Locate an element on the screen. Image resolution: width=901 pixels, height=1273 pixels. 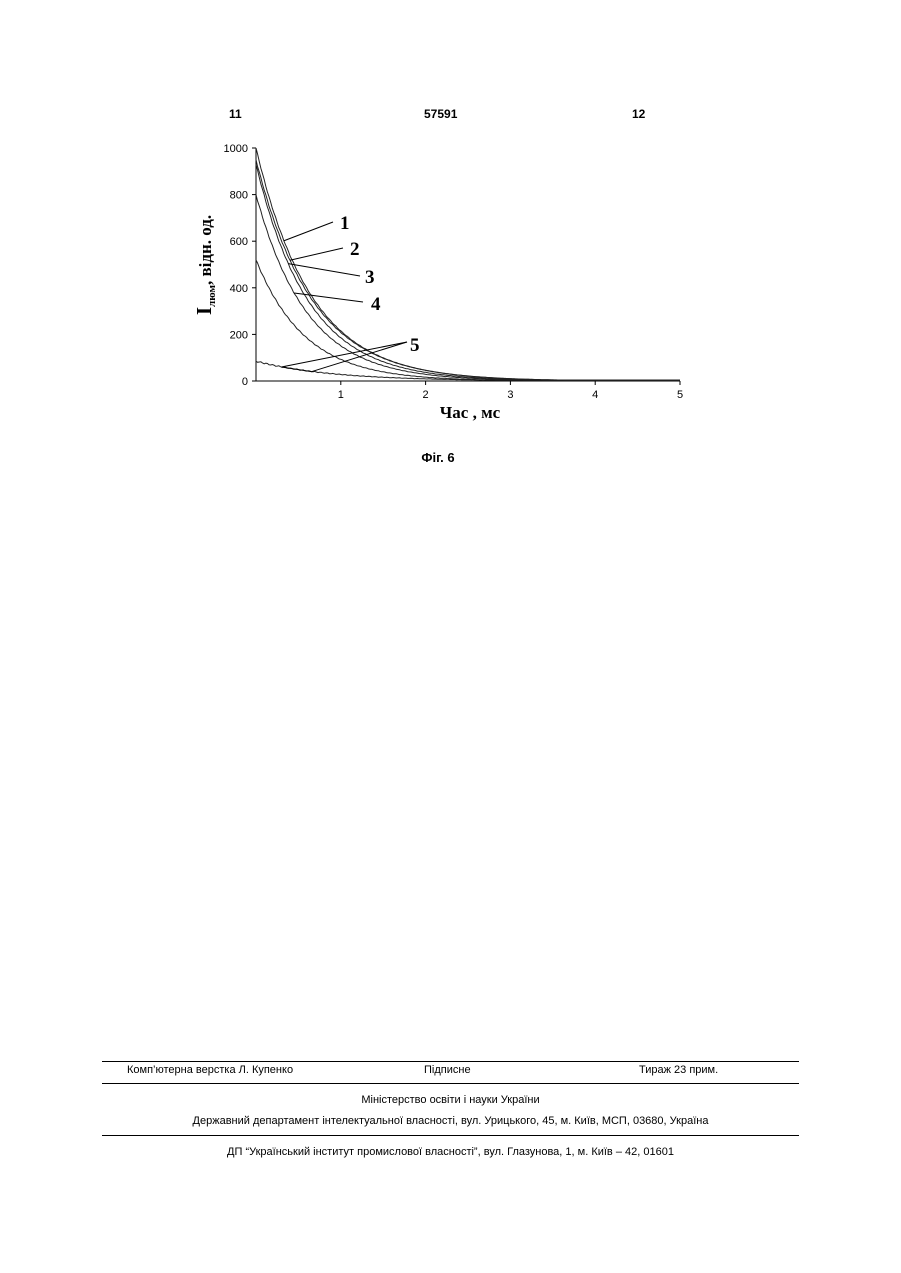
callout-label-5: 5 is located at coordinates (415, 345).